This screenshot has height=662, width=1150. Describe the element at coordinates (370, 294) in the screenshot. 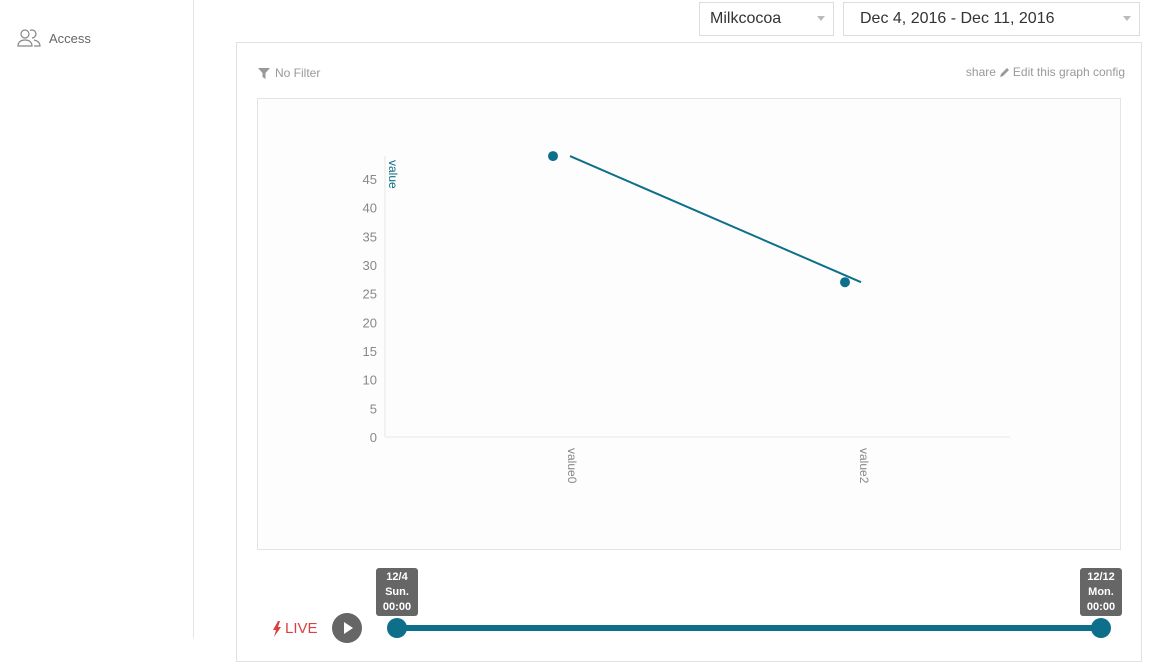

I see `y-tick-label: 25` at that location.